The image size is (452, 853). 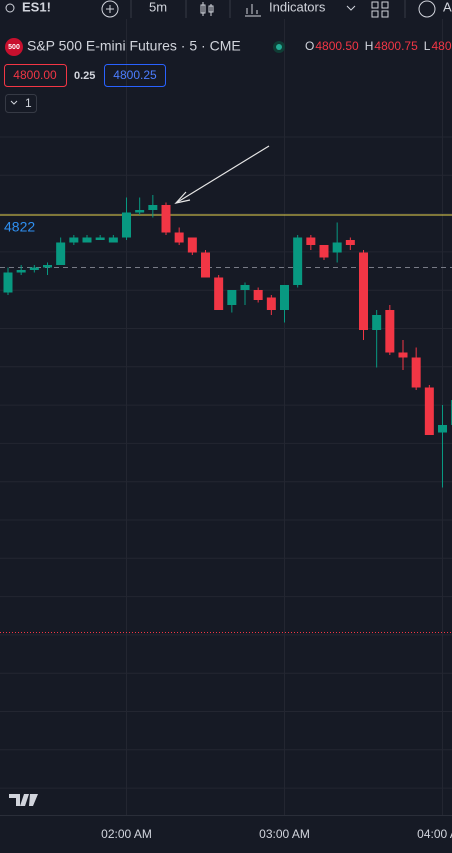 I want to click on alert-icon, so click(x=427, y=9).